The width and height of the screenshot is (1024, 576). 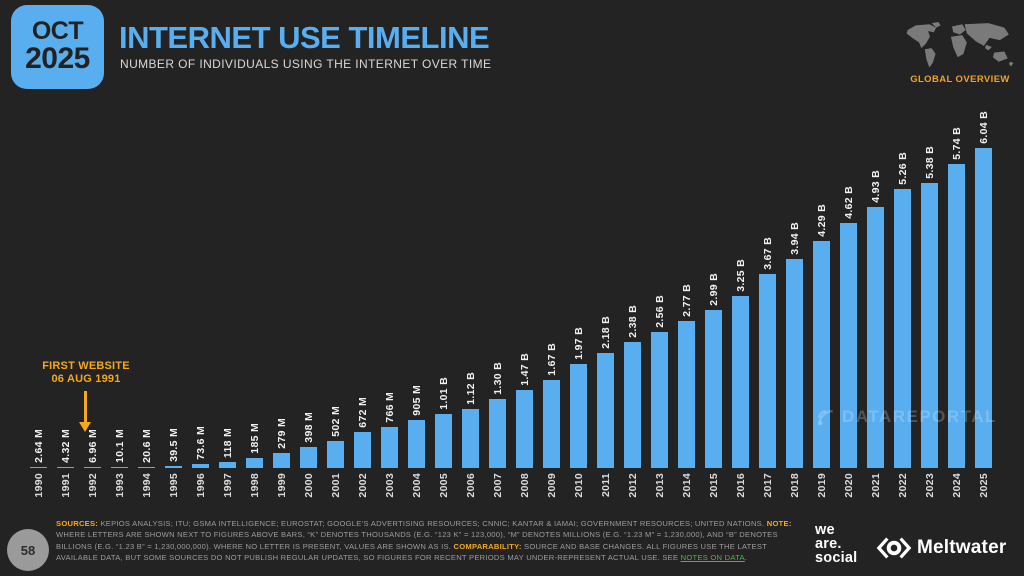 I want to click on date-month: OCT, so click(x=57, y=30).